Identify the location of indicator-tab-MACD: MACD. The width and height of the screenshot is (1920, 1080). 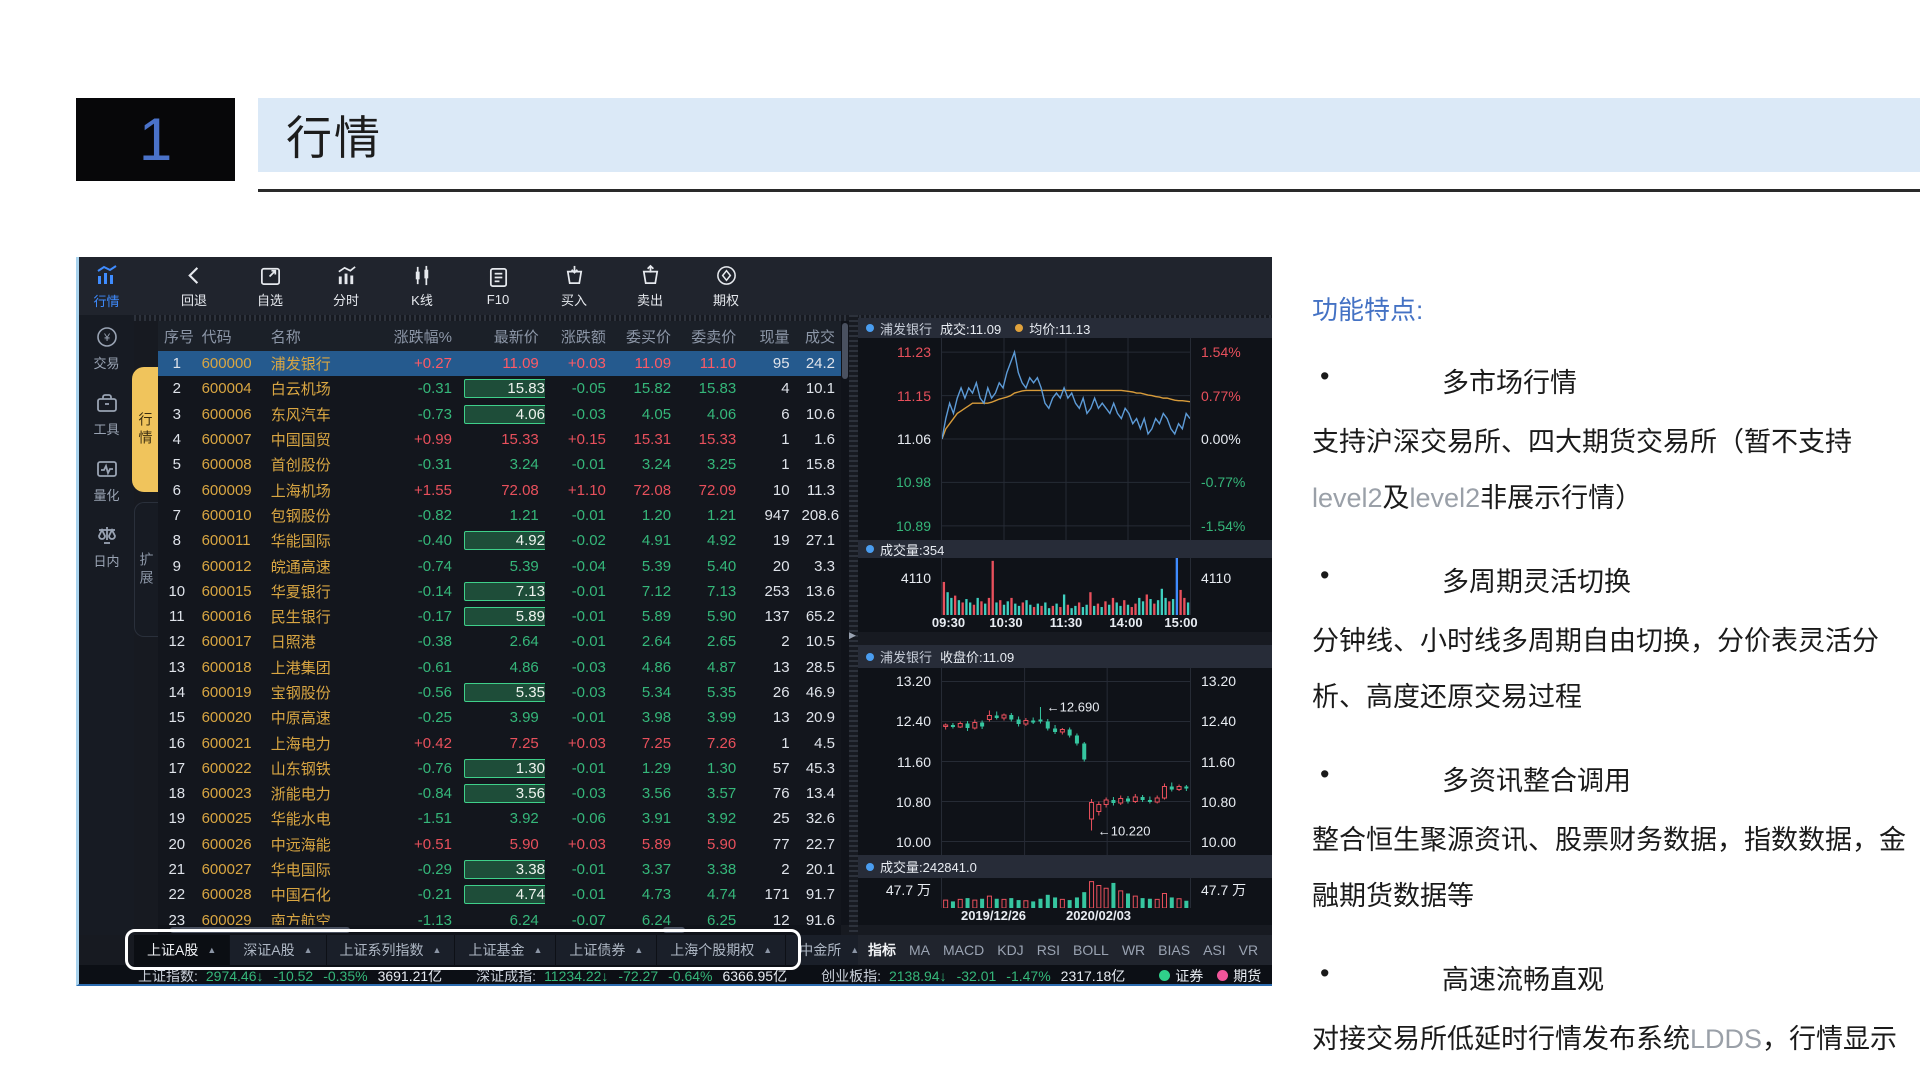
(964, 950).